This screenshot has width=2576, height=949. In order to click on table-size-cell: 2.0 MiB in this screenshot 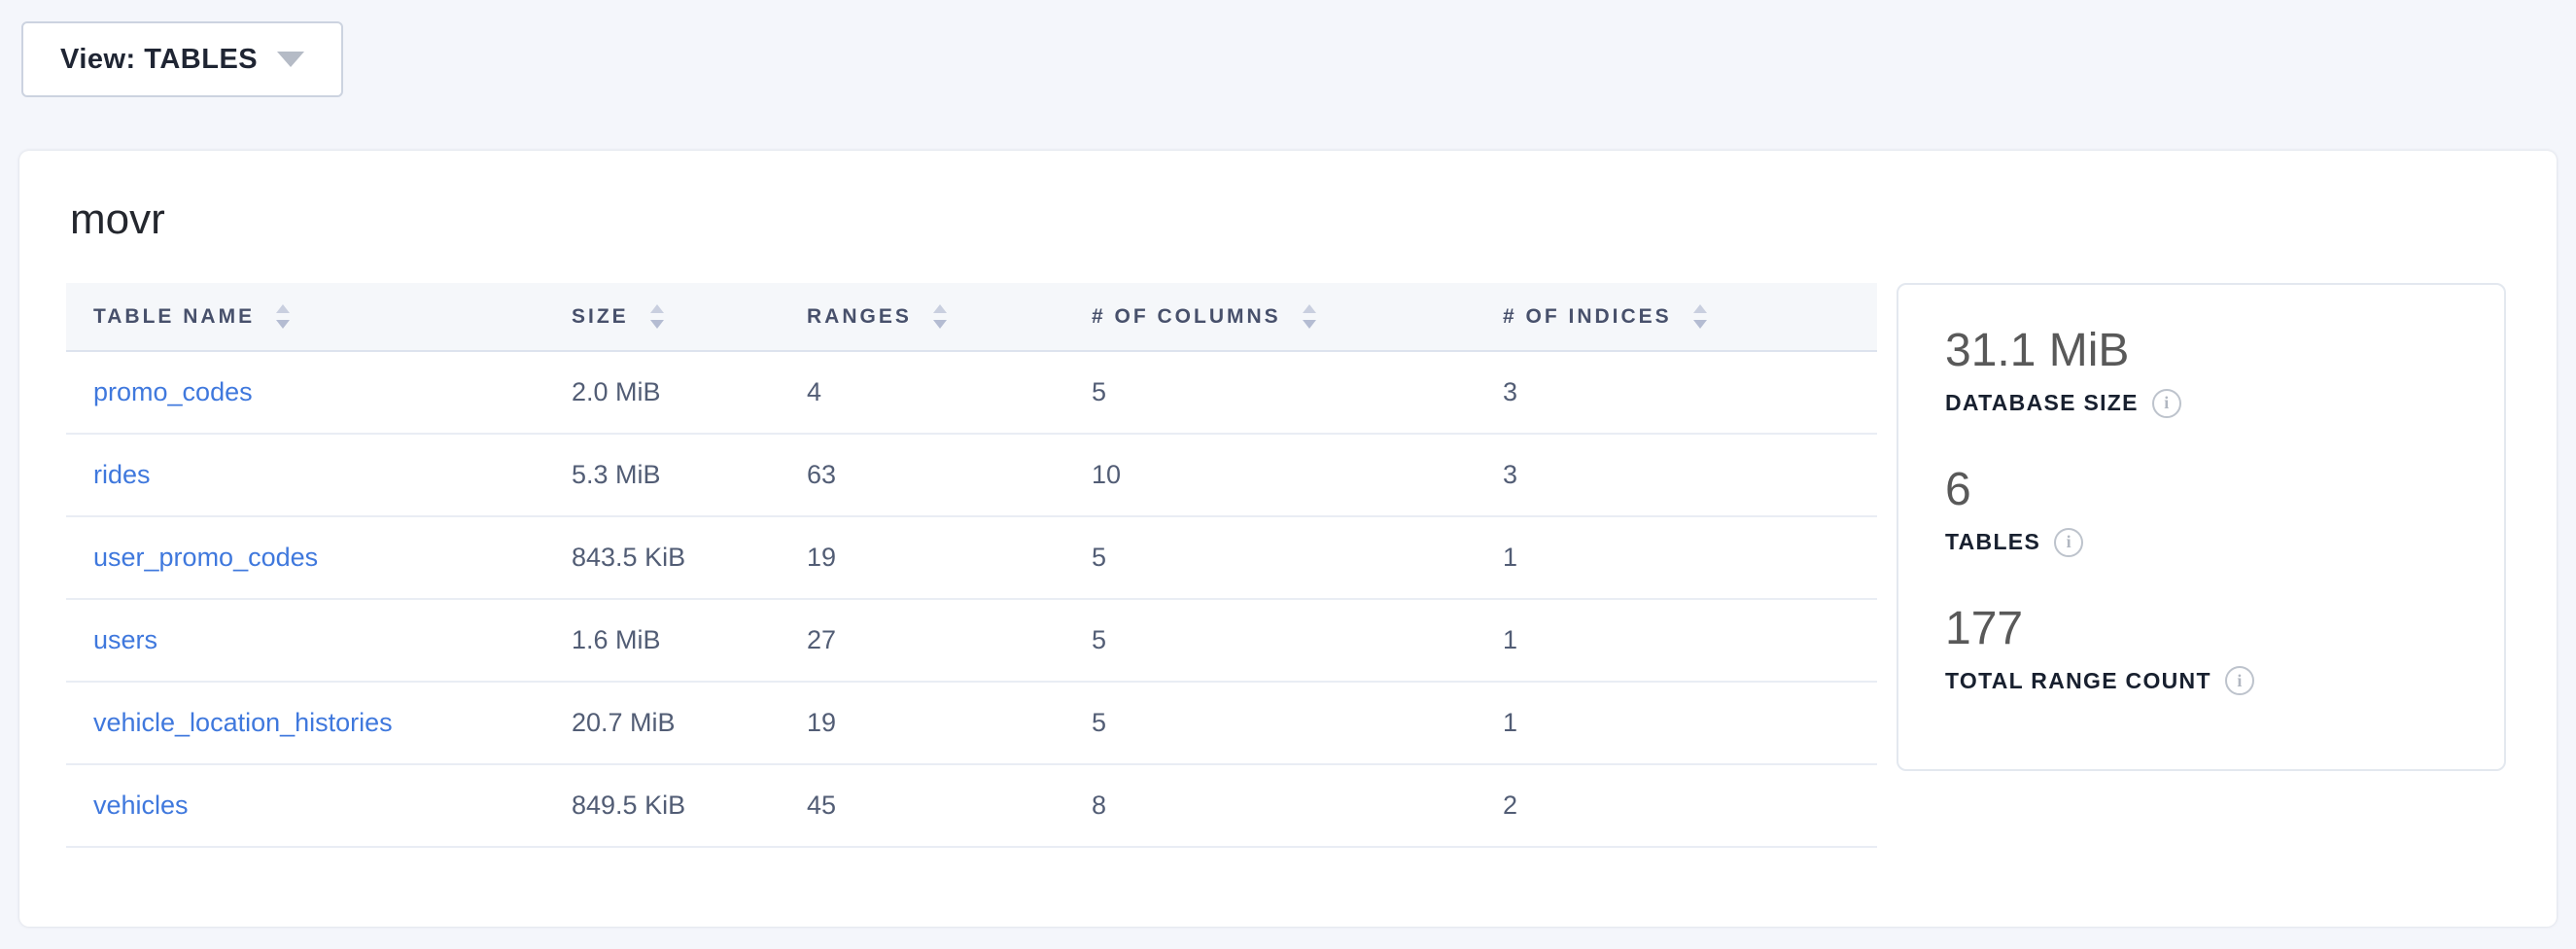, I will do `click(689, 393)`.